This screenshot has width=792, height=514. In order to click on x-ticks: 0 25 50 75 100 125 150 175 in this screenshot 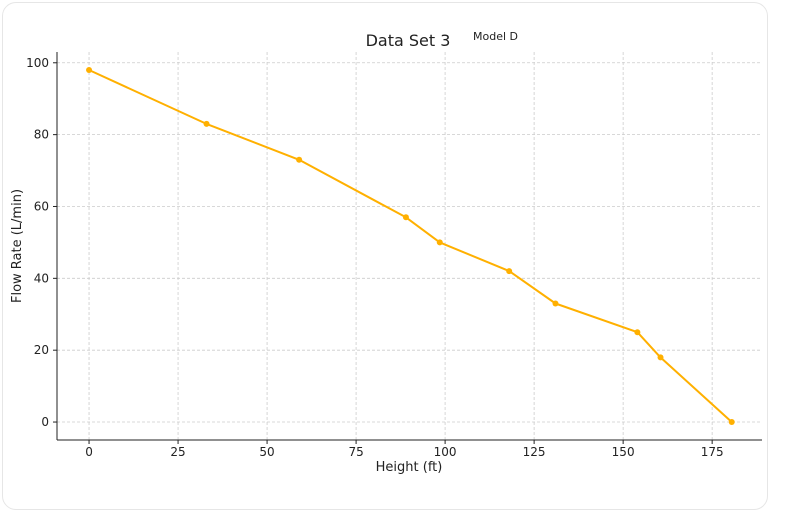, I will do `click(404, 449)`.